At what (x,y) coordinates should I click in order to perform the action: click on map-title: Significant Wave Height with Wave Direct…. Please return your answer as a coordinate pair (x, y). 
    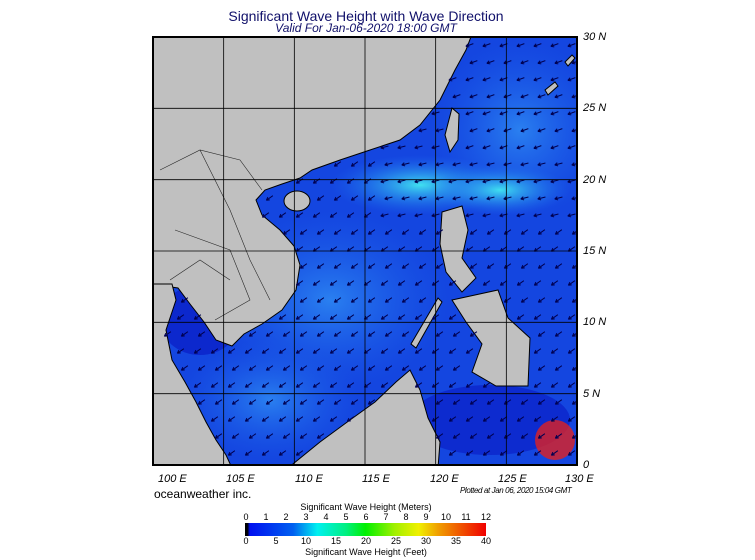
    Looking at the image, I should click on (366, 16).